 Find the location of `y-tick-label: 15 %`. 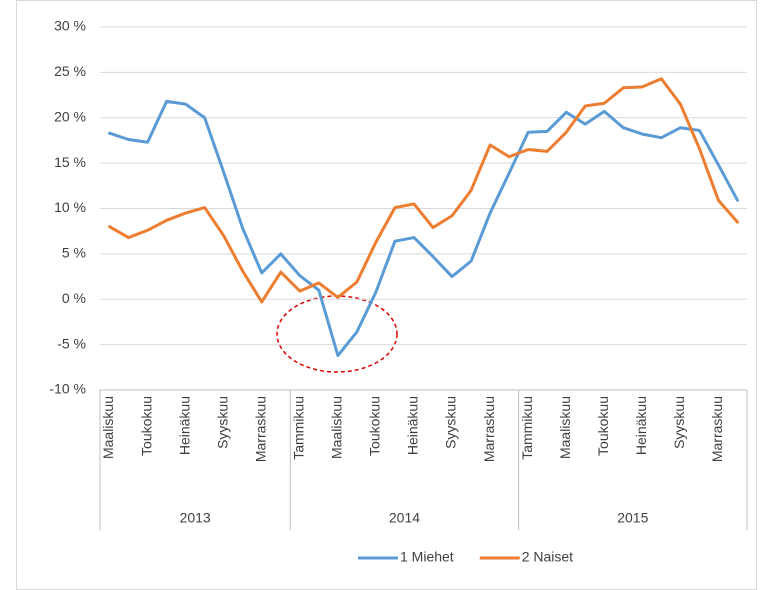

y-tick-label: 15 % is located at coordinates (70, 162).